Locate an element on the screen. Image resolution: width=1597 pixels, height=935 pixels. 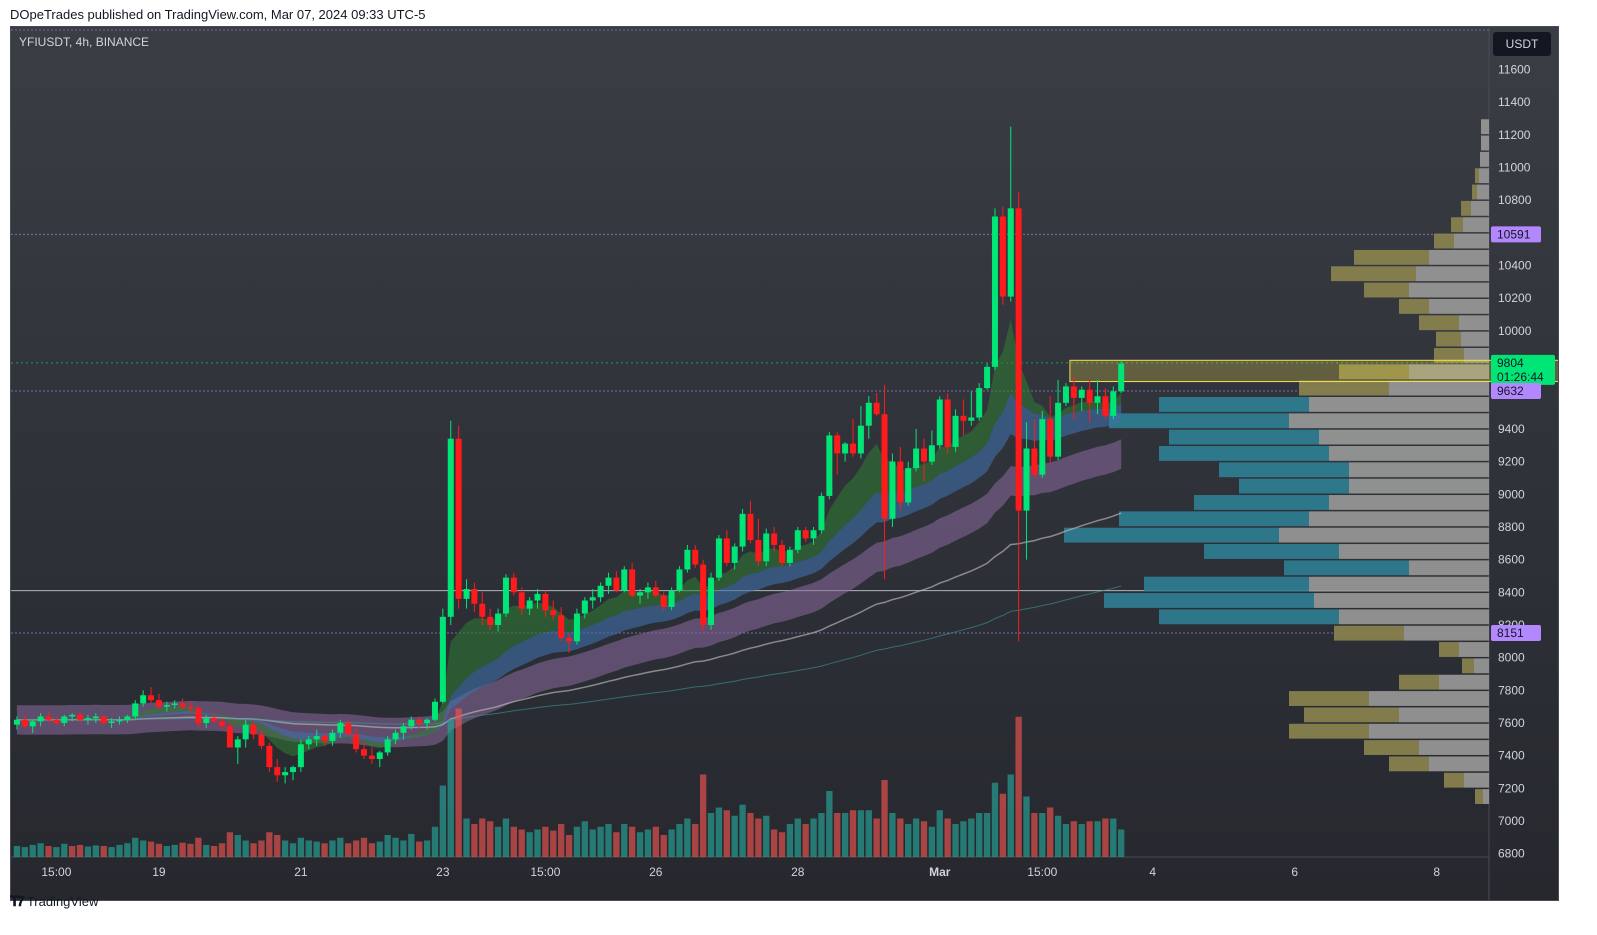
currency-button: USDT is located at coordinates (1522, 44).